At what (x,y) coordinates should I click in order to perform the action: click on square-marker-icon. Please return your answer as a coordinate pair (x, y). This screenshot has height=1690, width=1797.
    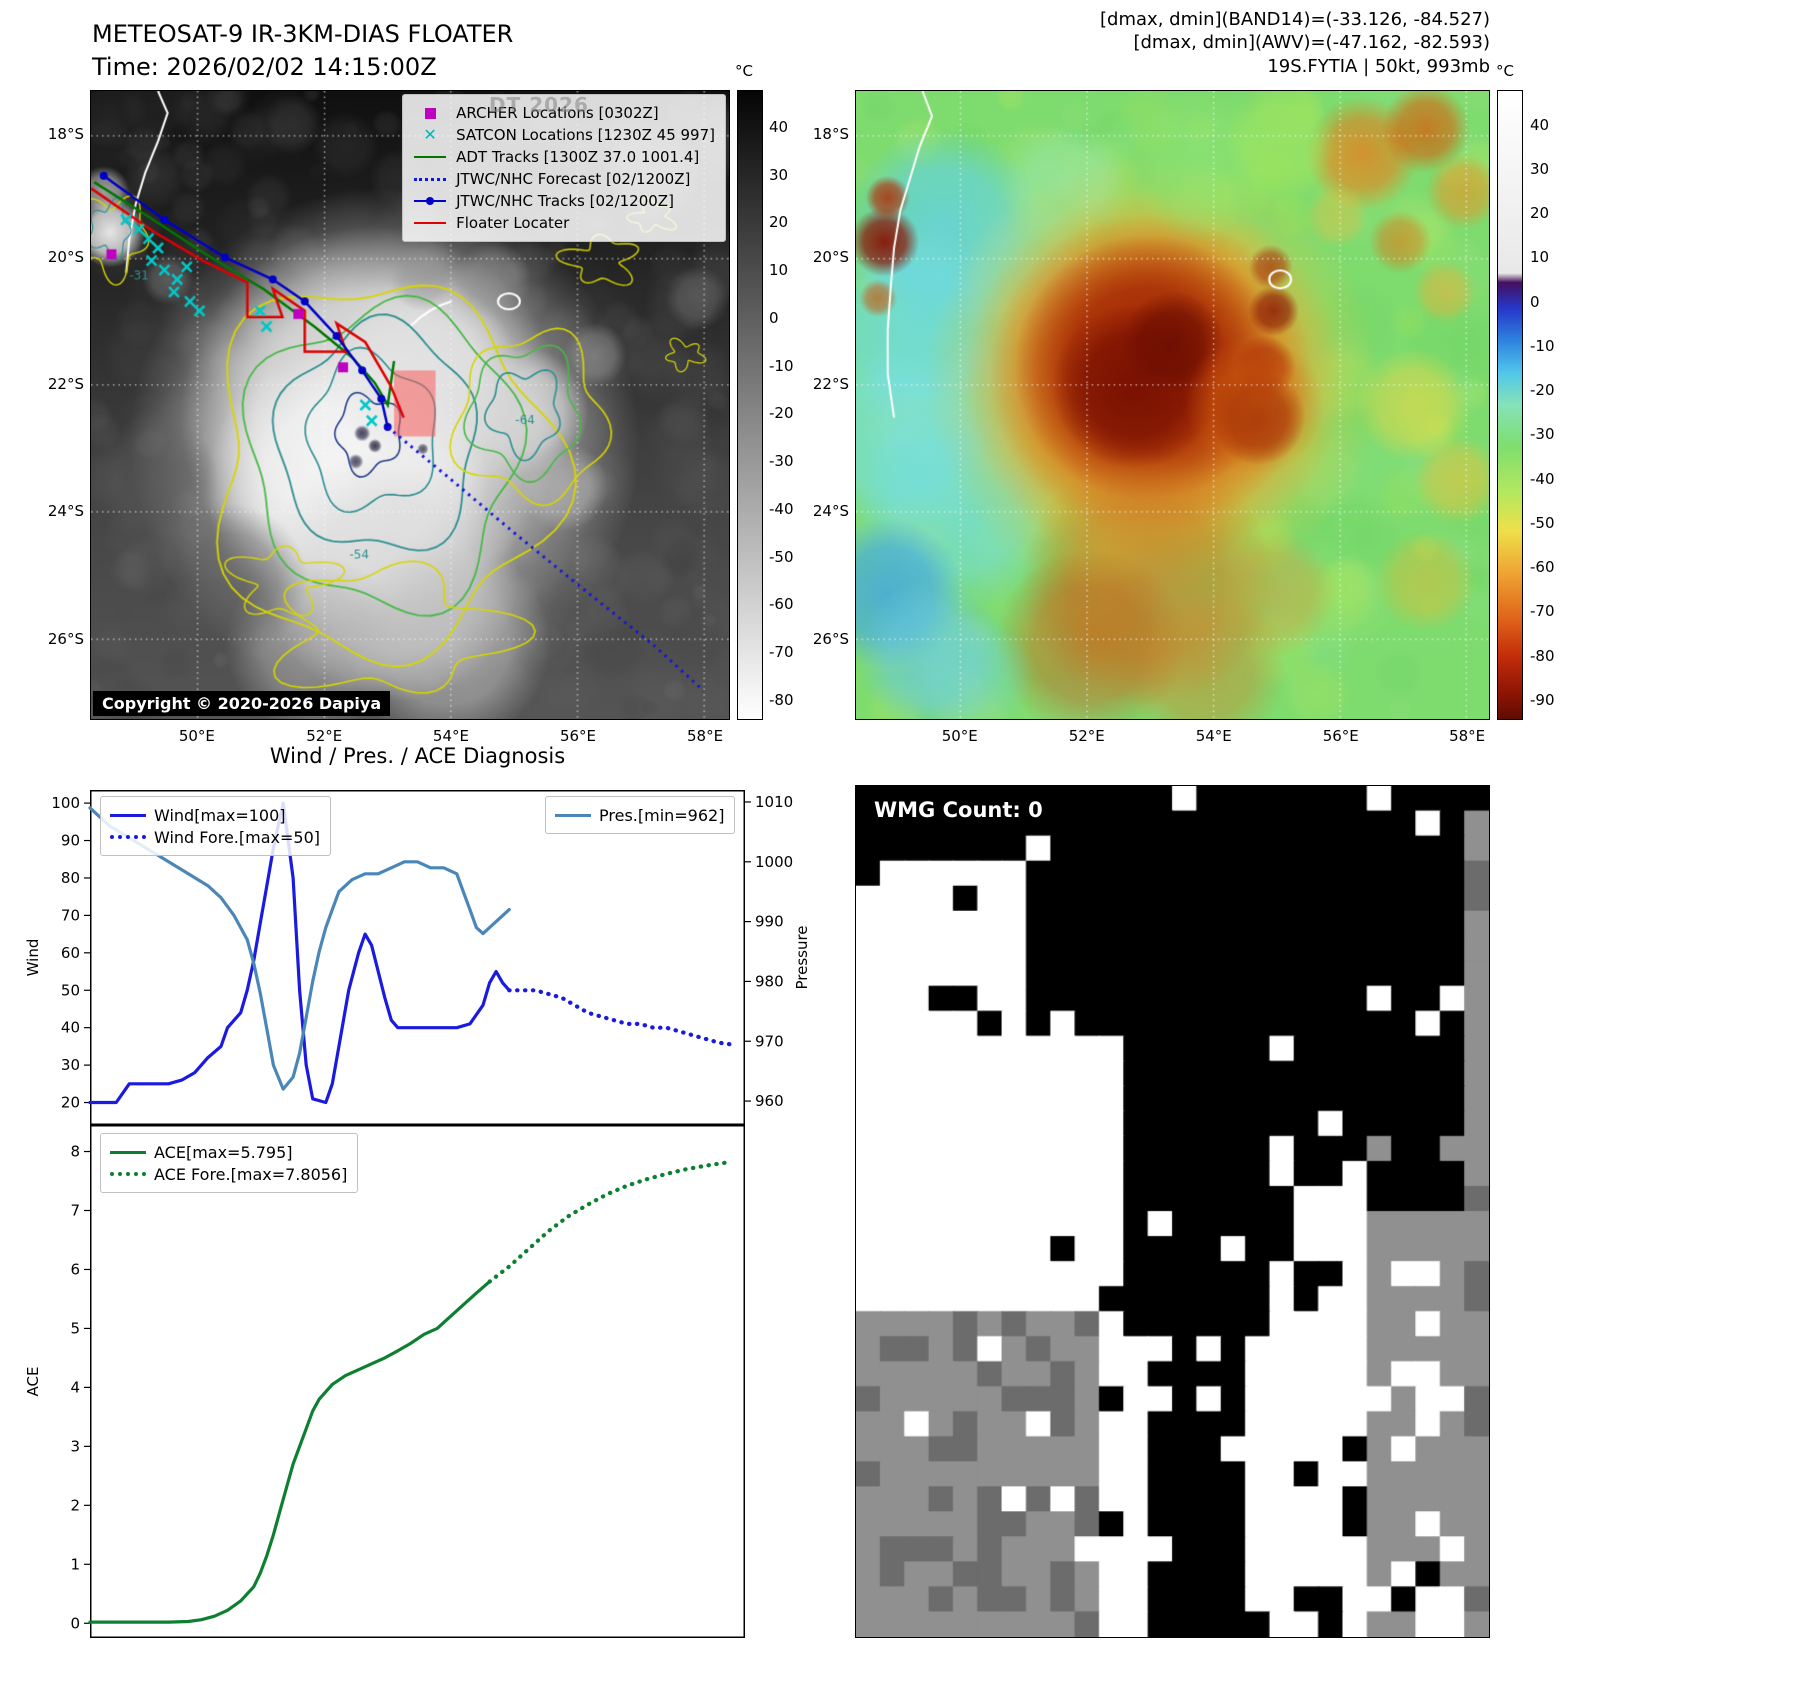
    Looking at the image, I should click on (430, 113).